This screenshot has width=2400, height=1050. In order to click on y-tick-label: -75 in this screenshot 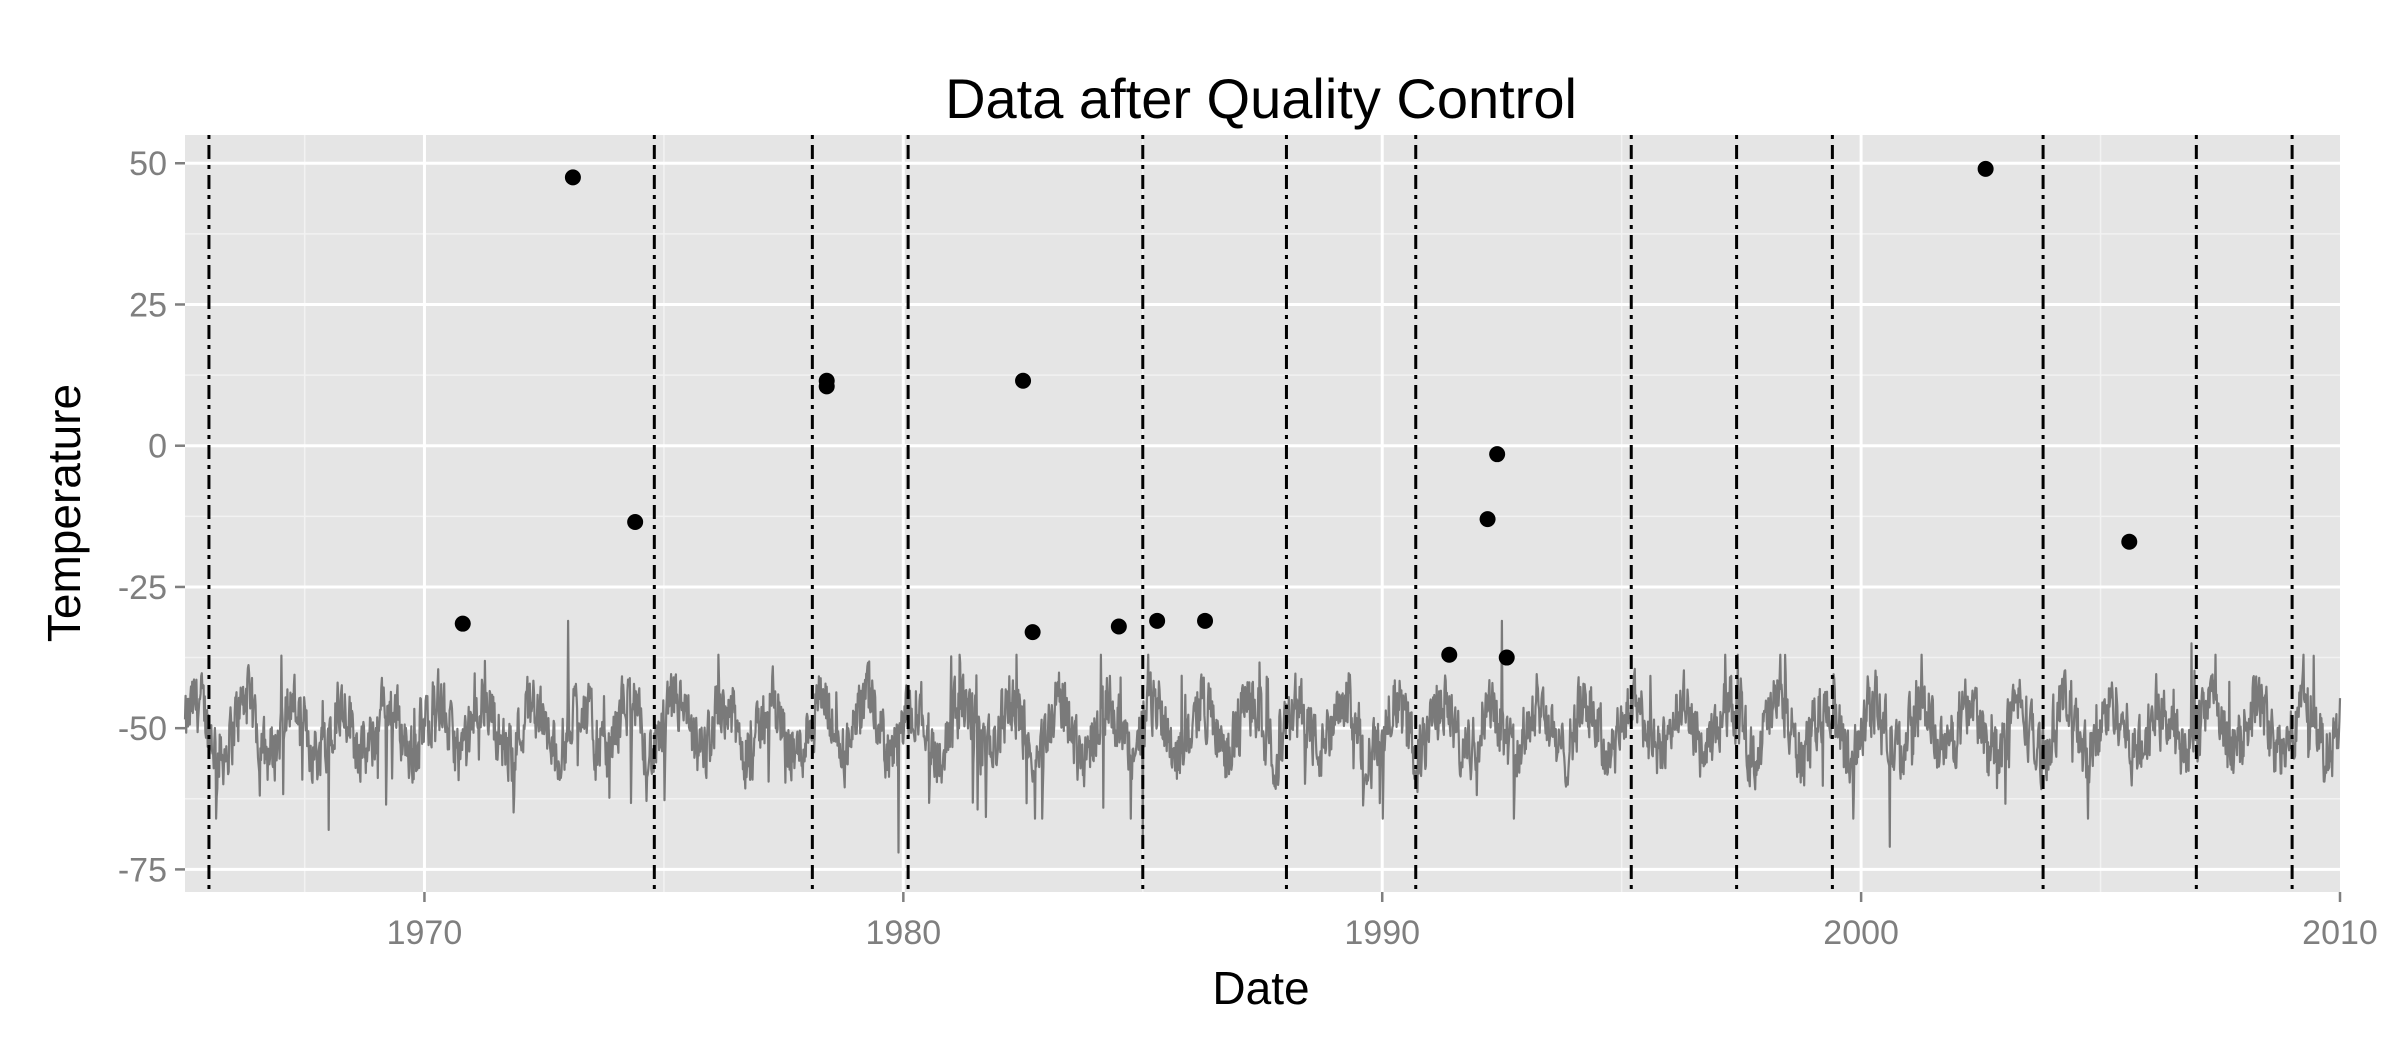, I will do `click(142, 870)`.